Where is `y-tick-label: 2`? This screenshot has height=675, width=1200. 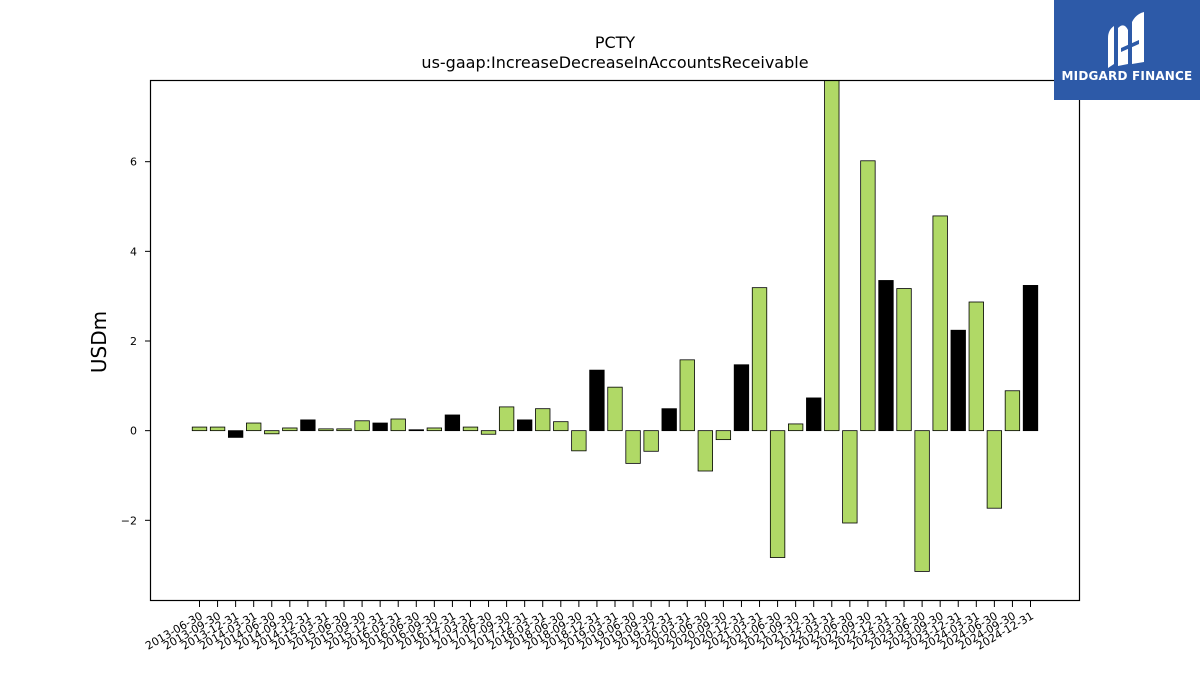
y-tick-label: 2 is located at coordinates (133, 341).